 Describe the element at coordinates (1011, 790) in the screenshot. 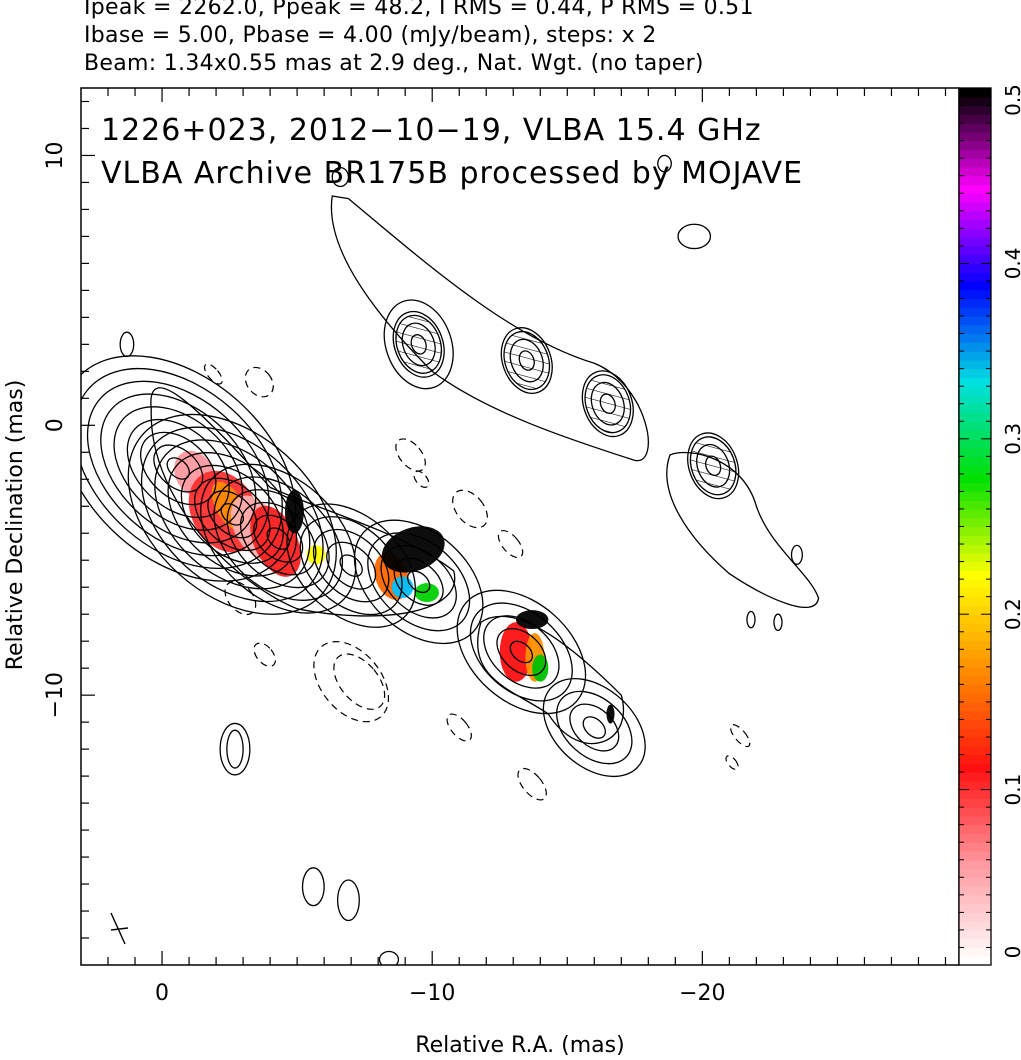

I see `colorbar-tick-label: 0.1` at that location.